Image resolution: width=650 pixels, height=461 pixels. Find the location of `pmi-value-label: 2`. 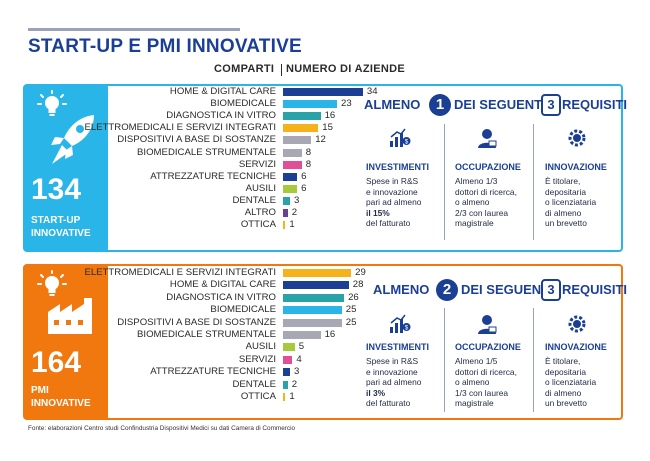

pmi-value-label: 2 is located at coordinates (294, 384).